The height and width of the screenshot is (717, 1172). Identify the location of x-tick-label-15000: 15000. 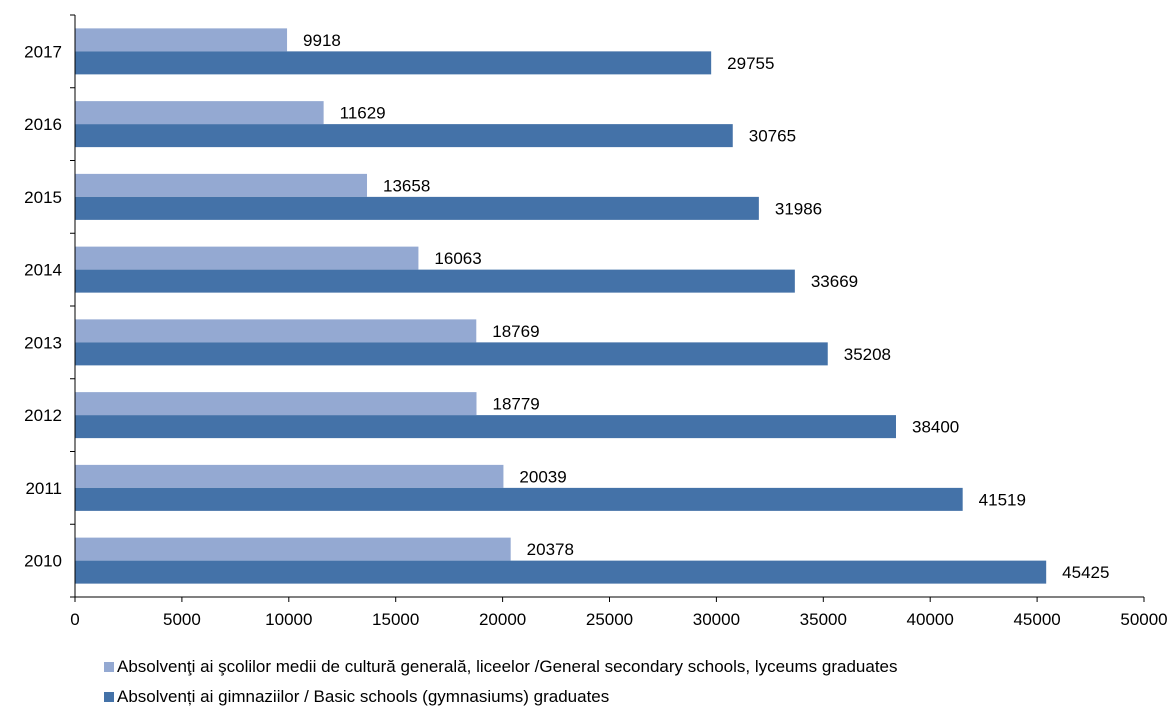
(395, 619).